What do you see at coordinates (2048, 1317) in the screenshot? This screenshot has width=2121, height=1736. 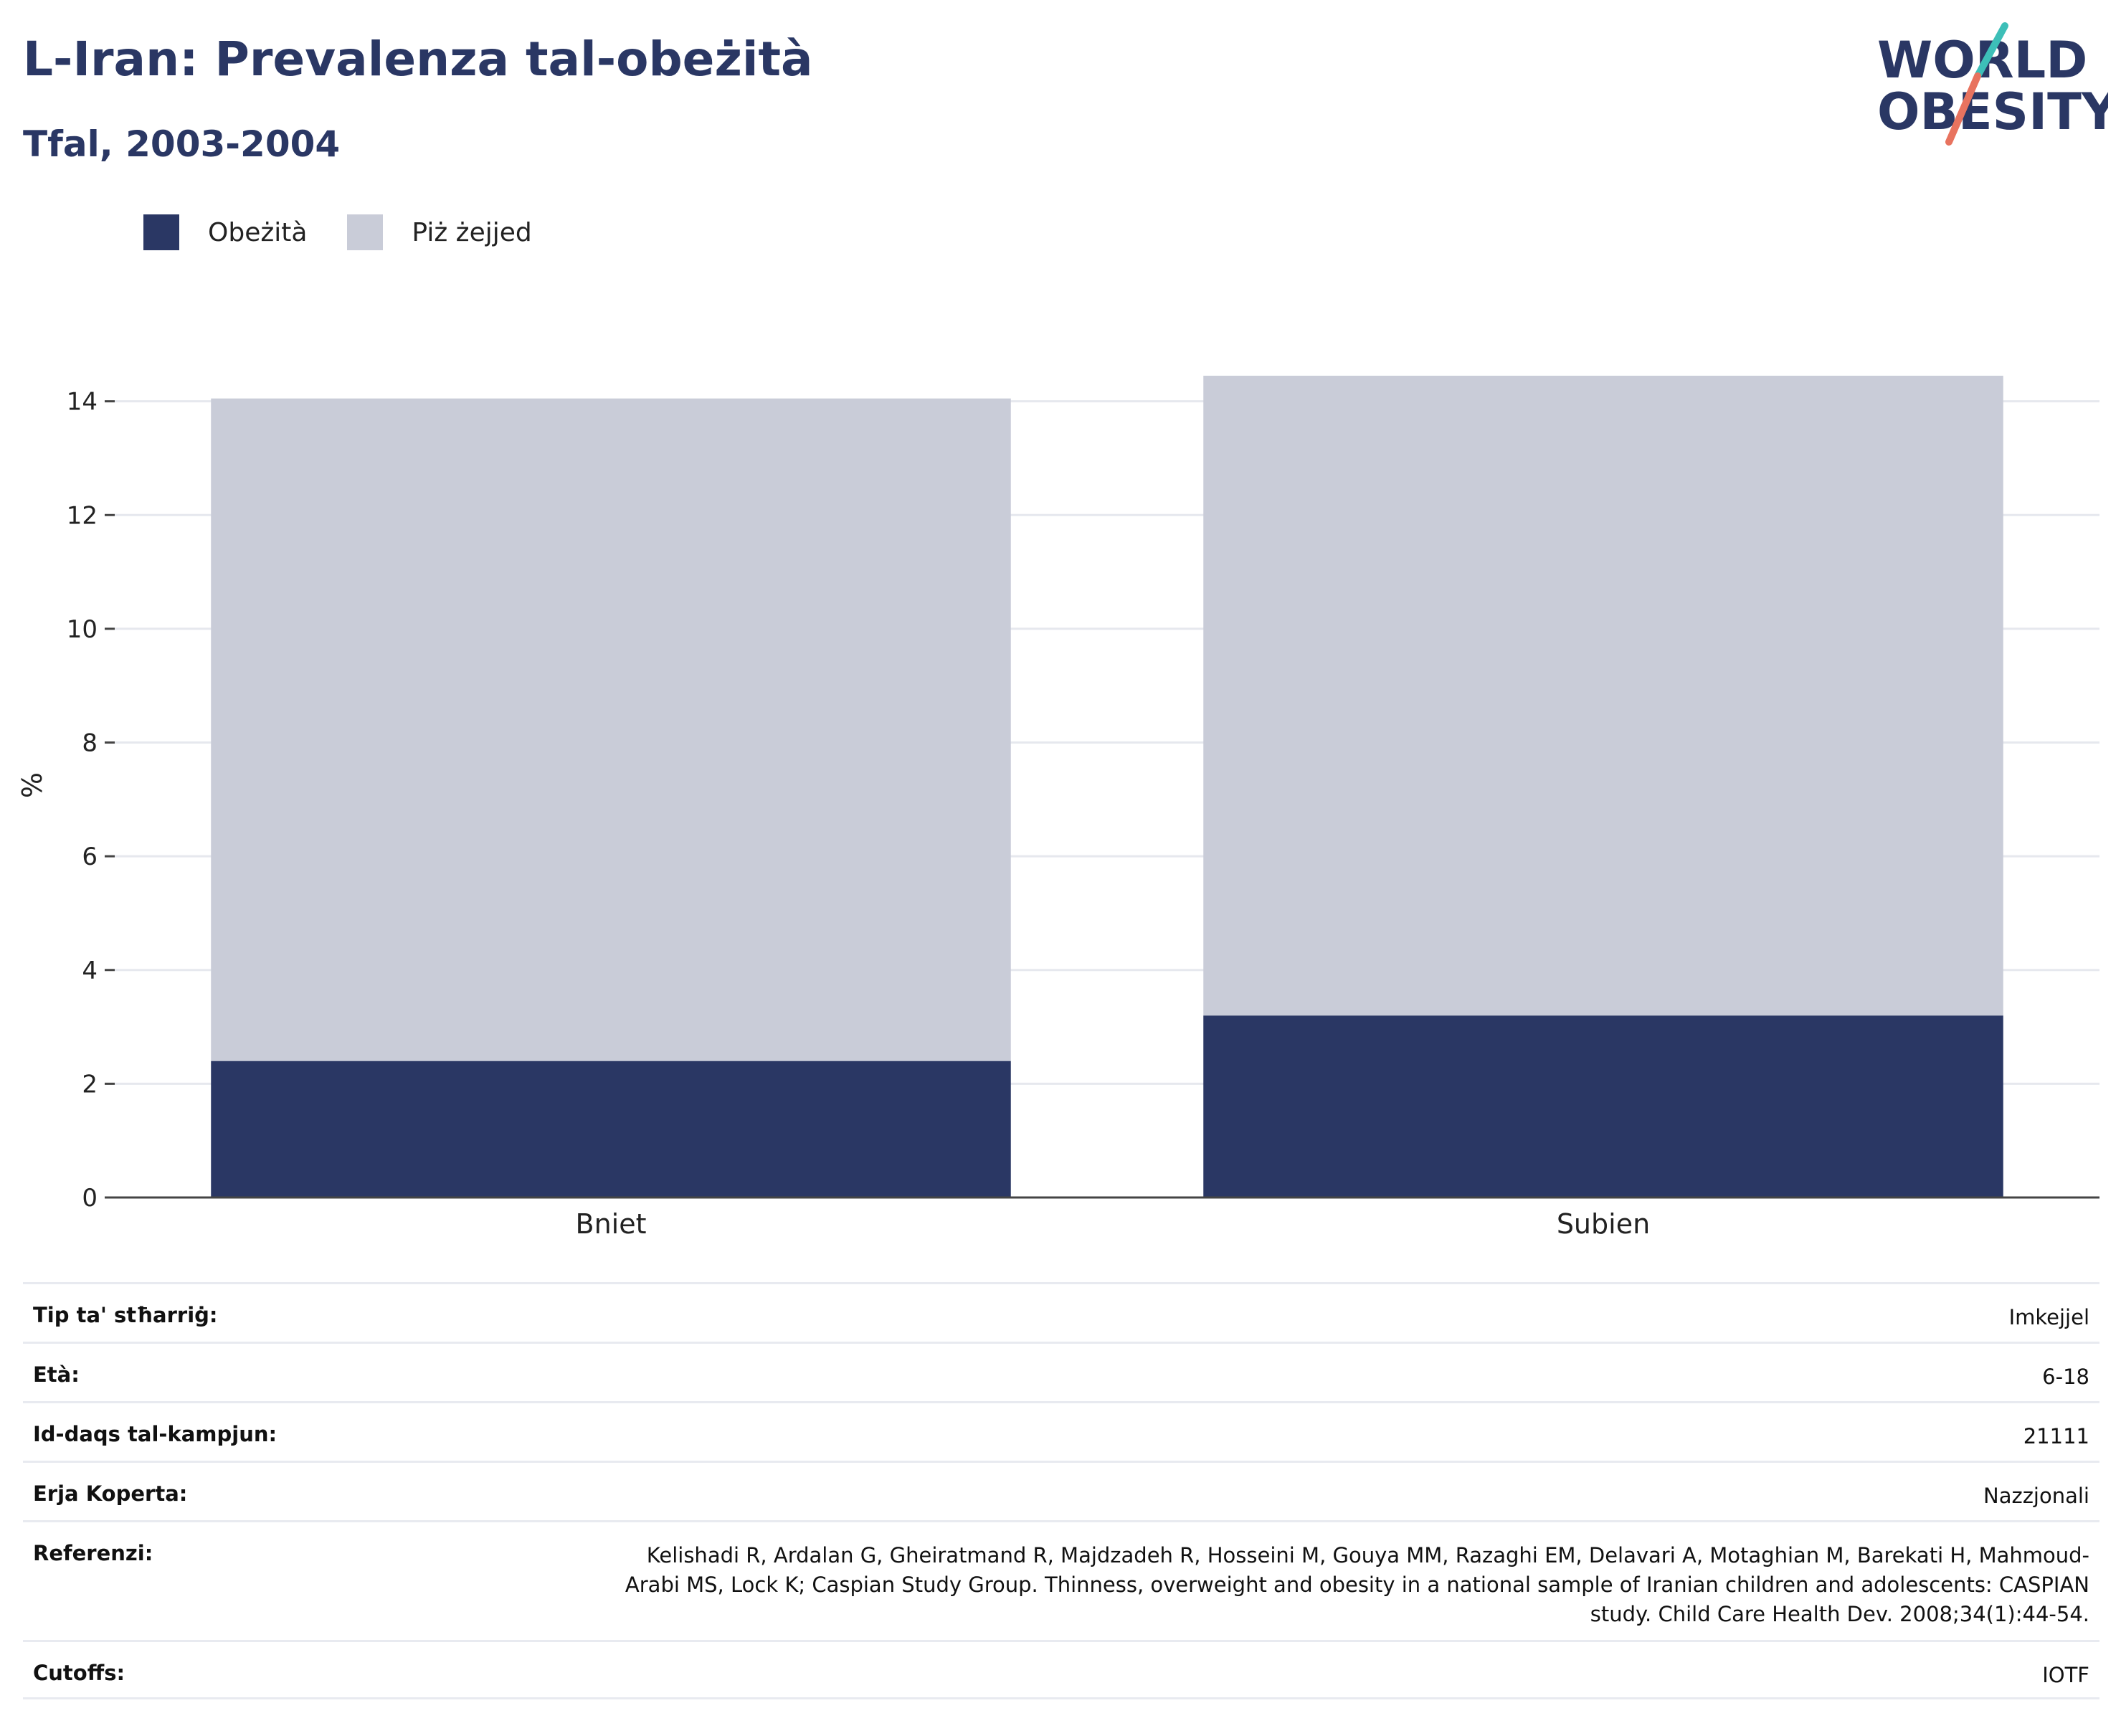 I see `info-value: Imkejjel` at bounding box center [2048, 1317].